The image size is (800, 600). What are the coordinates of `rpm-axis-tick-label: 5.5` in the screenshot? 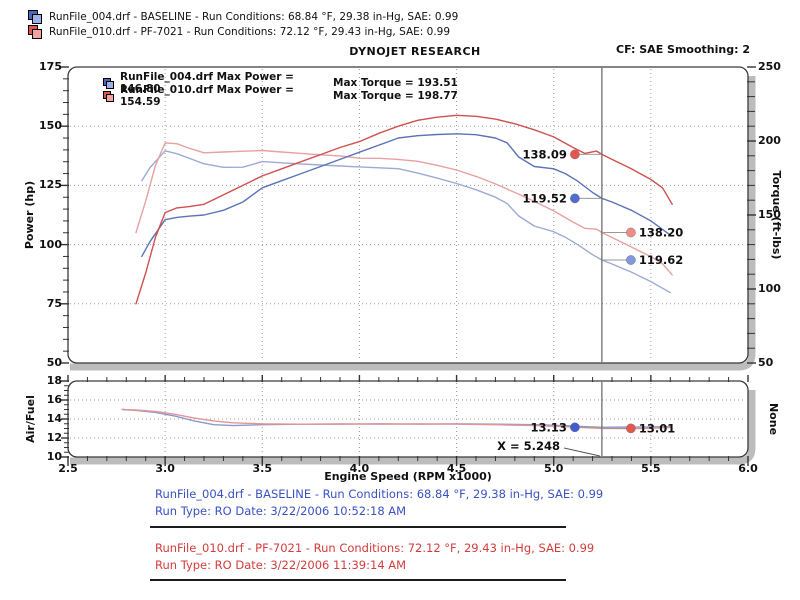 It's located at (651, 468).